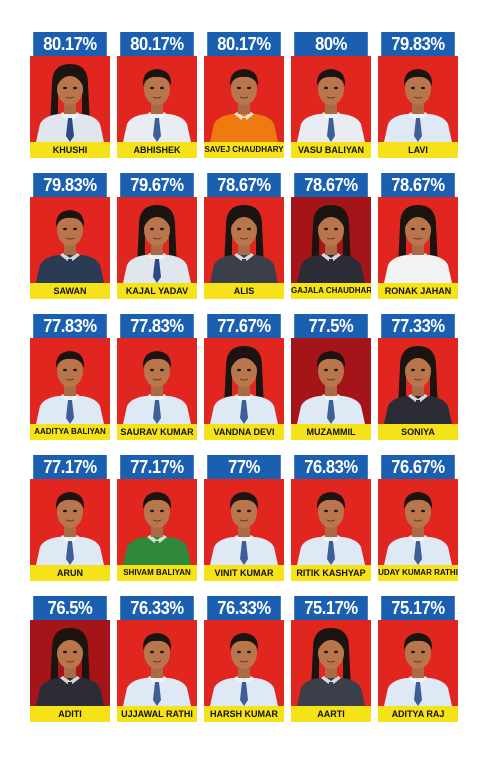 The height and width of the screenshot is (758, 491). I want to click on student-name: KAJAL YADAV, so click(157, 291).